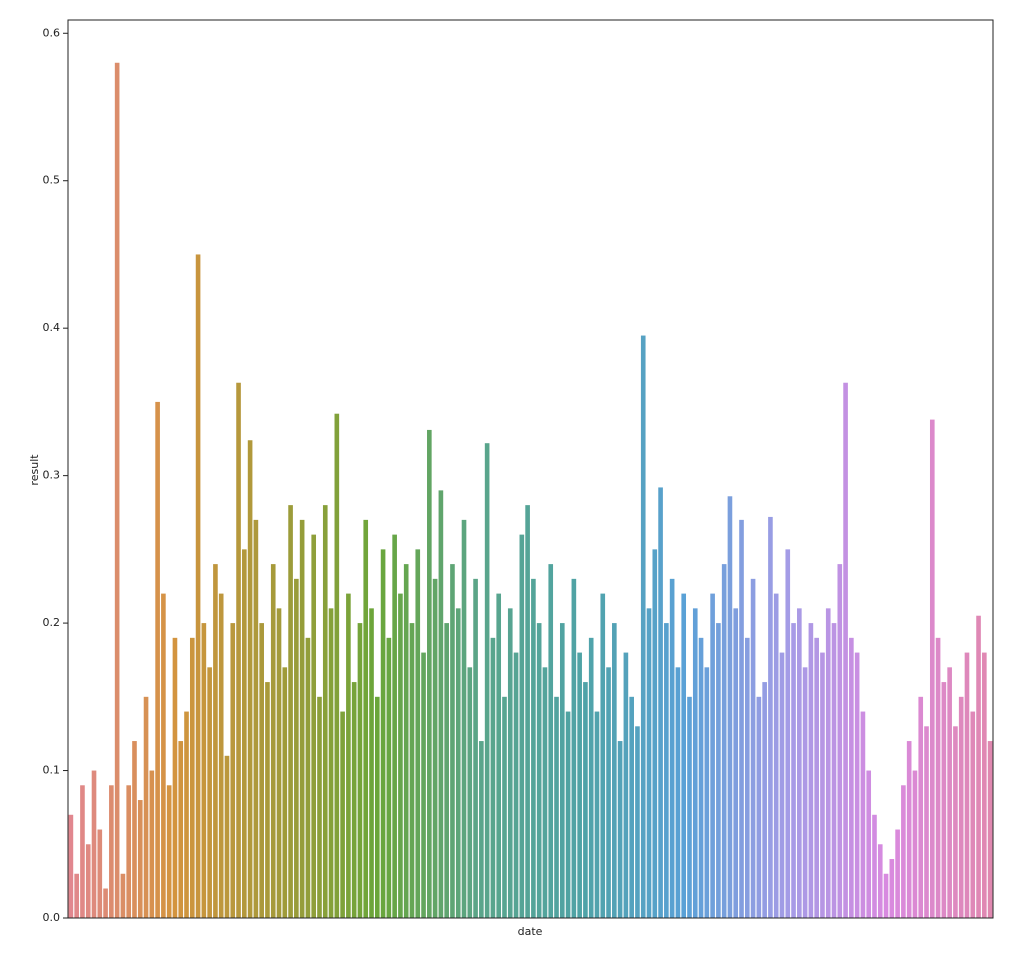 The height and width of the screenshot is (970, 1024). What do you see at coordinates (52, 622) in the screenshot?
I see `y-tick-label: 0.2` at bounding box center [52, 622].